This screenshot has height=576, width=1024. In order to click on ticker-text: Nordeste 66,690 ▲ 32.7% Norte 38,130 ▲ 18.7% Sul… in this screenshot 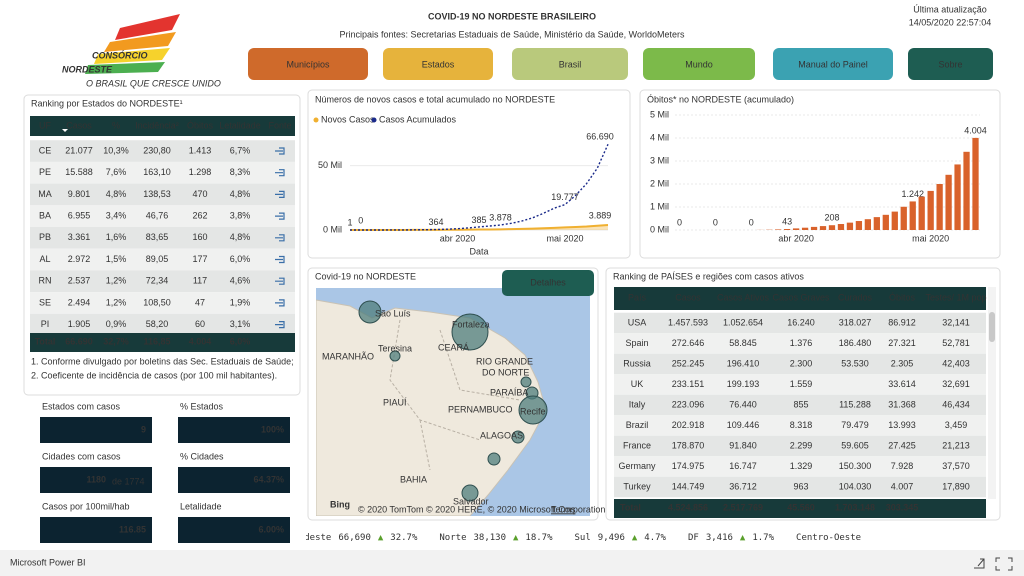, I will do `click(574, 538)`.